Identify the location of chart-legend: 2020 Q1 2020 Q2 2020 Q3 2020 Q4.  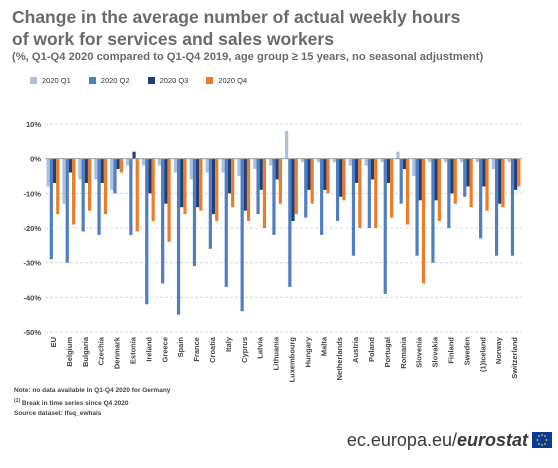
(147, 80).